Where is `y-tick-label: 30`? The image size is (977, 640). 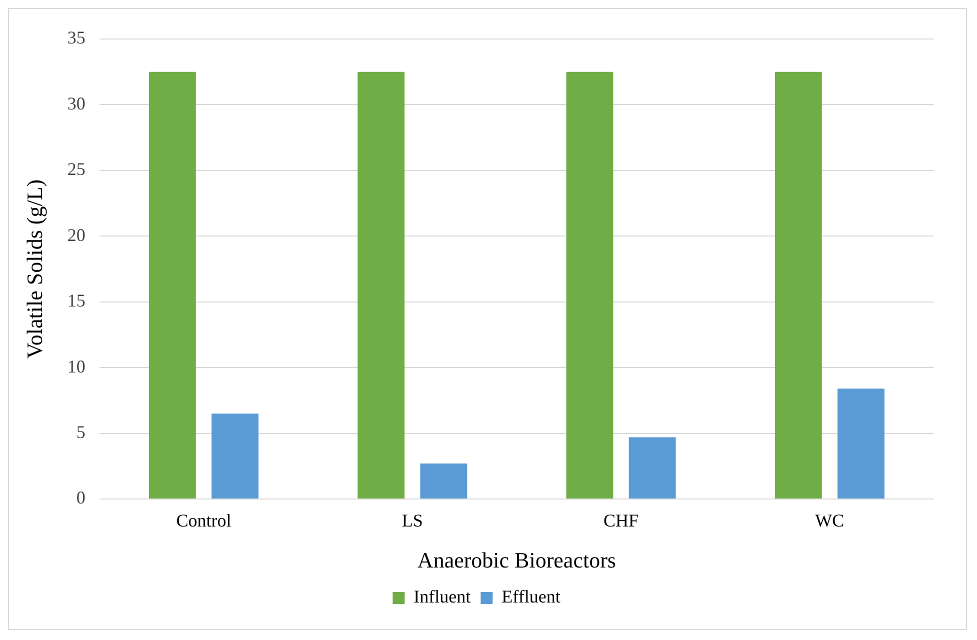
y-tick-label: 30 is located at coordinates (76, 103).